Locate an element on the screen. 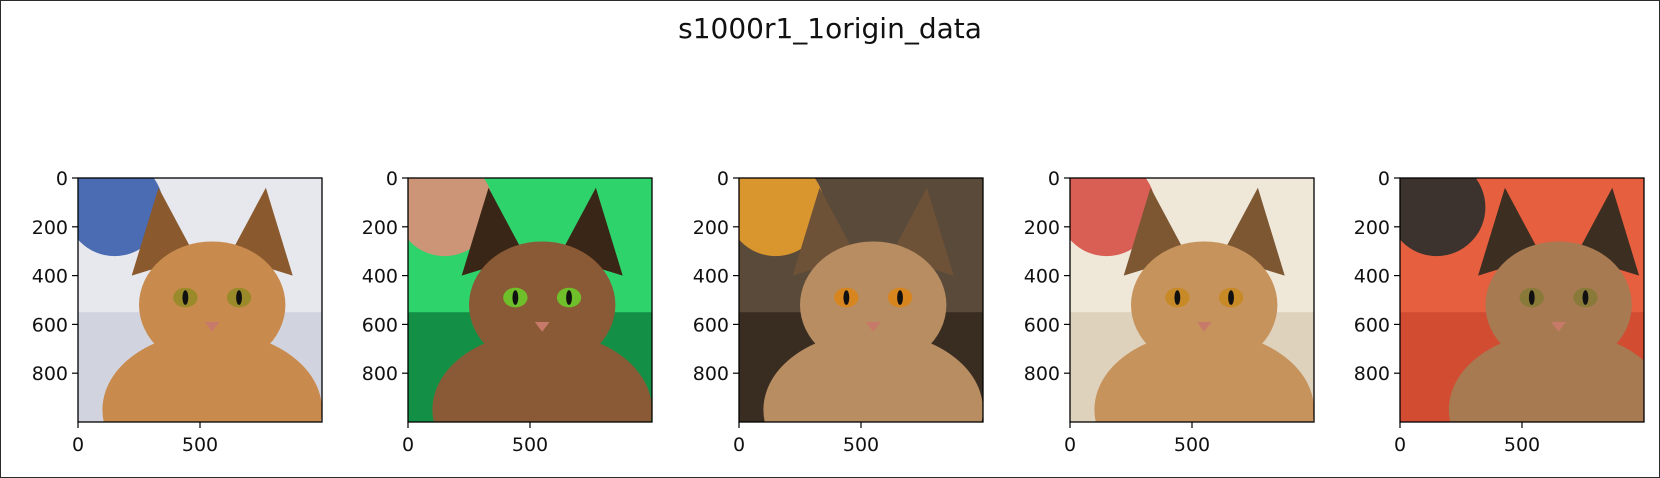  image-panel-1: 0 200 400 600 800 0 500 is located at coordinates (177, 312).